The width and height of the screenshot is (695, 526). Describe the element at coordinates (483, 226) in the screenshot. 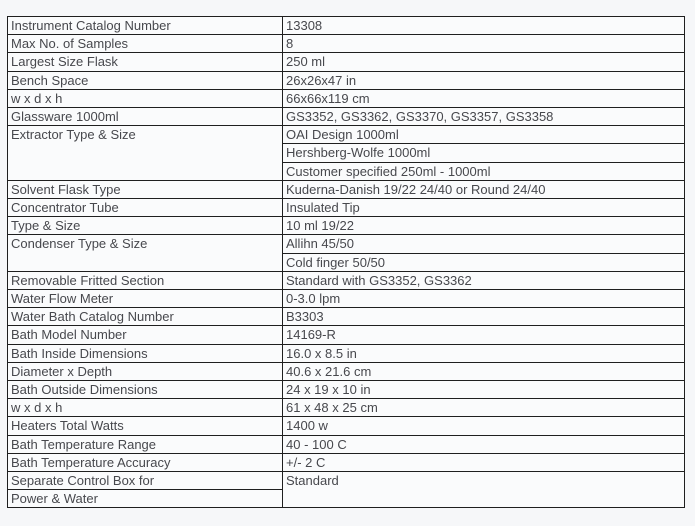

I see `spec-value-cell: 10 ml 19/22` at that location.